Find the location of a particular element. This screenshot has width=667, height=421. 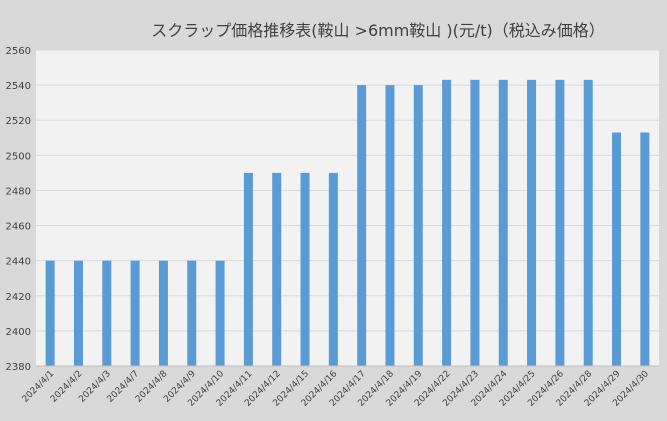

bar-2024/4/1 is located at coordinates (50, 313).